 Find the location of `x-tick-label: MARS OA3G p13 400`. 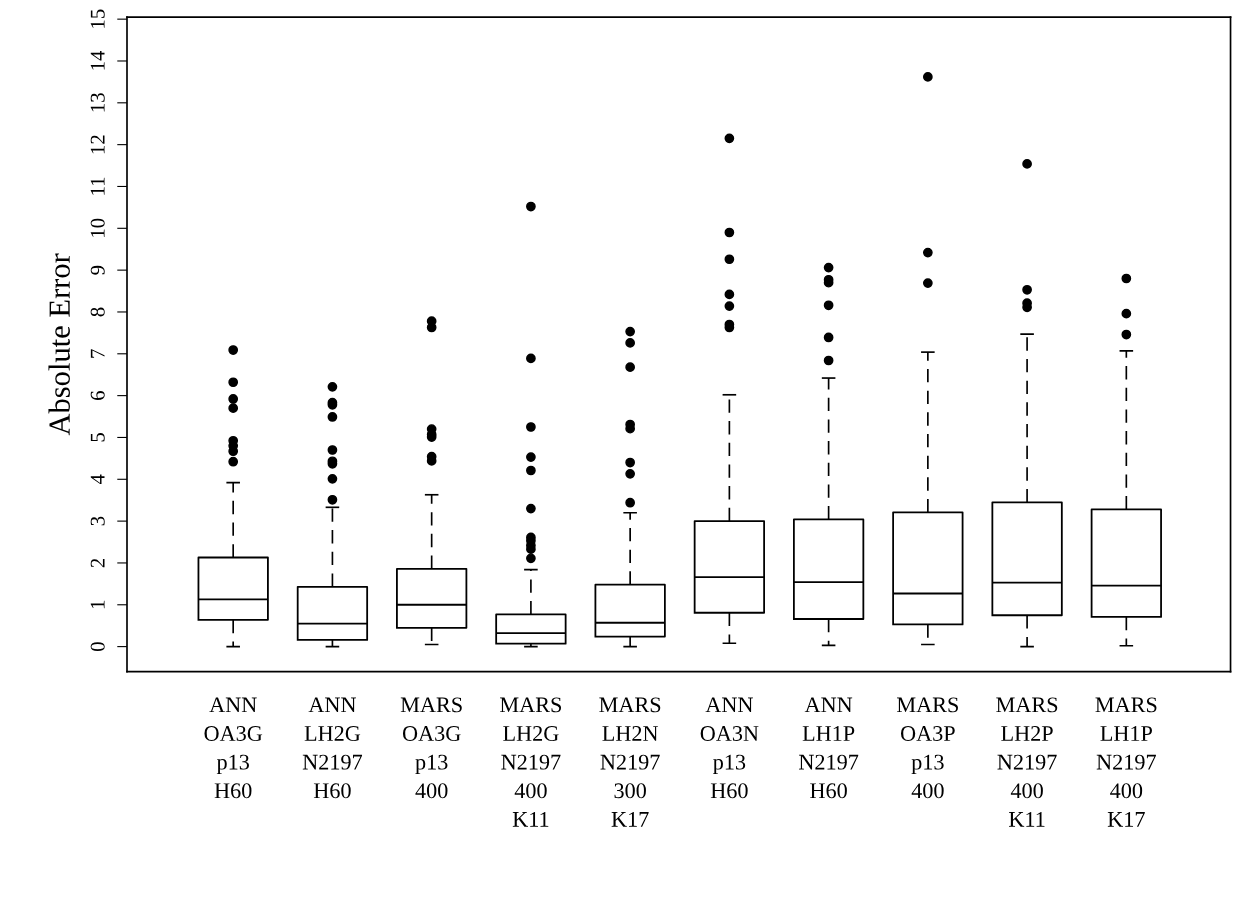

x-tick-label: MARS OA3G p13 400 is located at coordinates (431, 748).